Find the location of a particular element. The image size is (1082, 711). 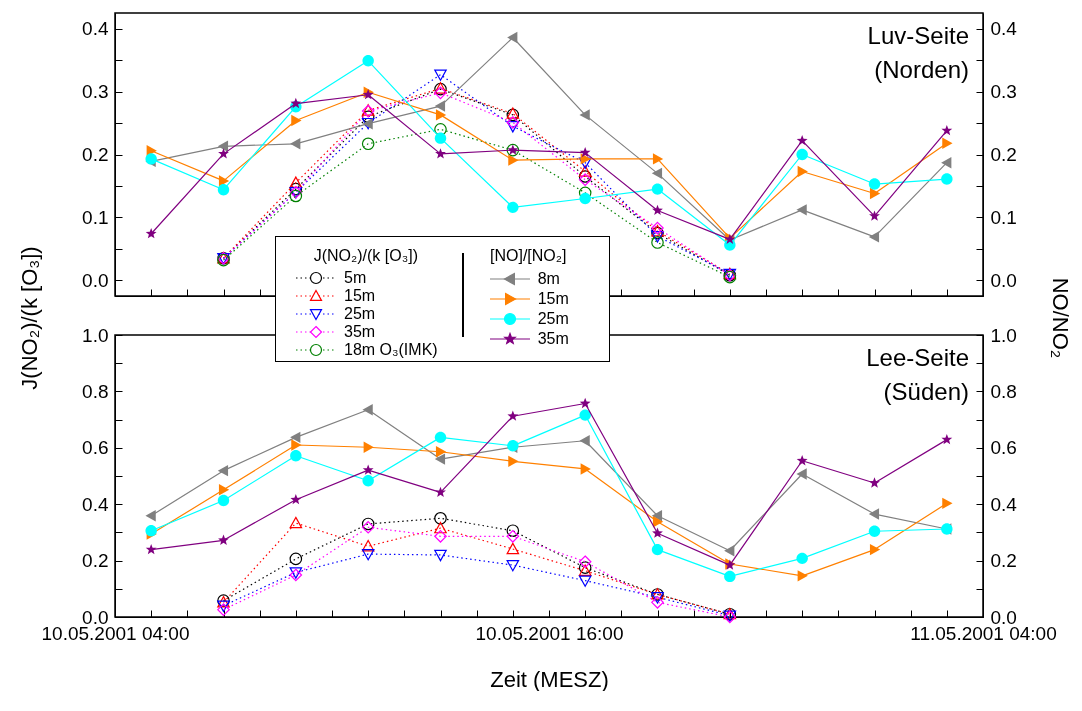

y-tick-label: 0.3 is located at coordinates (95, 92).